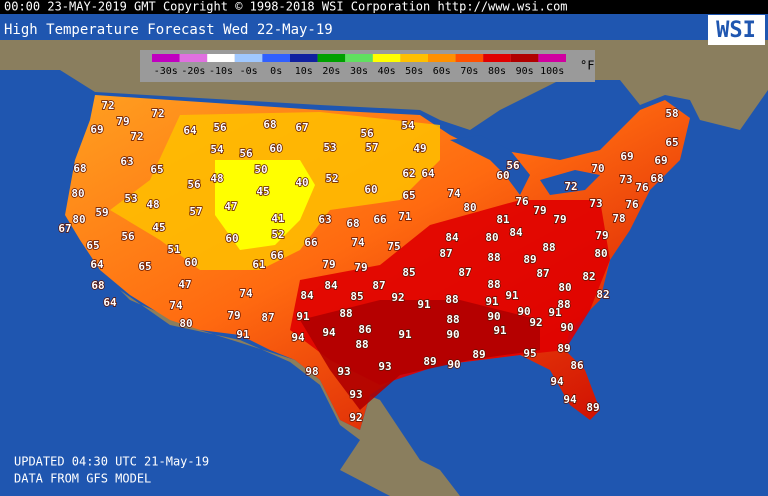 This screenshot has height=496, width=768. Describe the element at coordinates (469, 71) in the screenshot. I see `legend-label: 70s` at that location.